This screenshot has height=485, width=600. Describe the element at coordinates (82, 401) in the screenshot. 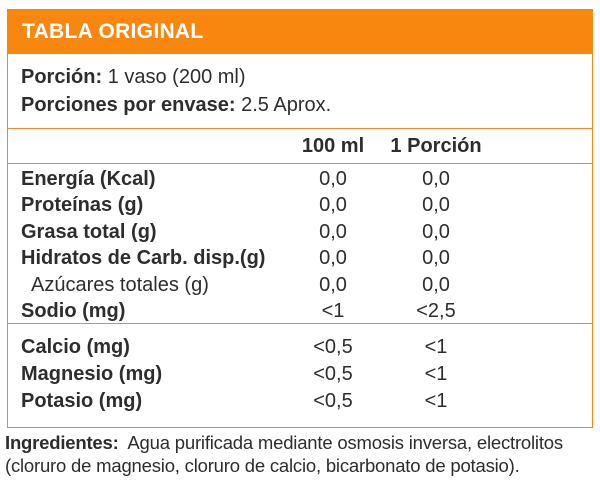

I see `row-label: Potasio (mg)` at that location.